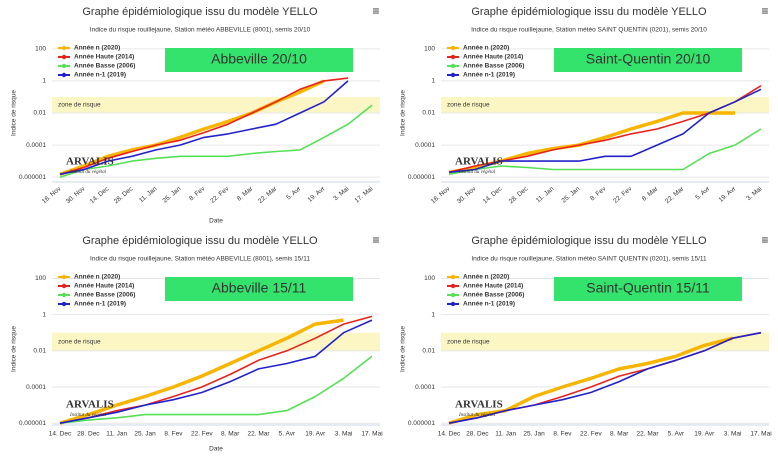 The width and height of the screenshot is (778, 459). Describe the element at coordinates (40, 278) in the screenshot. I see `y-tick-label: 100` at that location.